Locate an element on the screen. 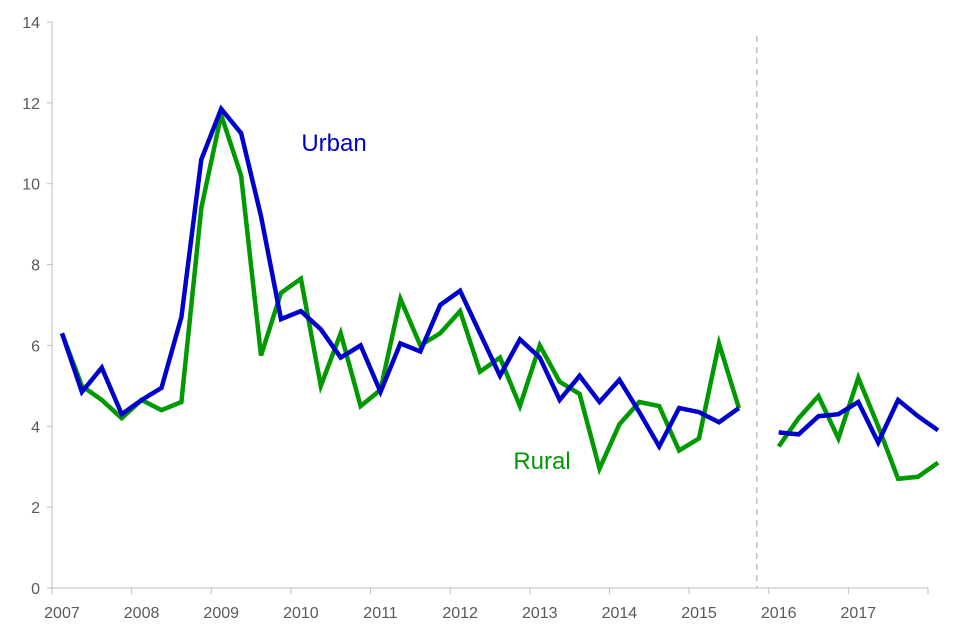  x-tick-label: 2012 is located at coordinates (460, 613).